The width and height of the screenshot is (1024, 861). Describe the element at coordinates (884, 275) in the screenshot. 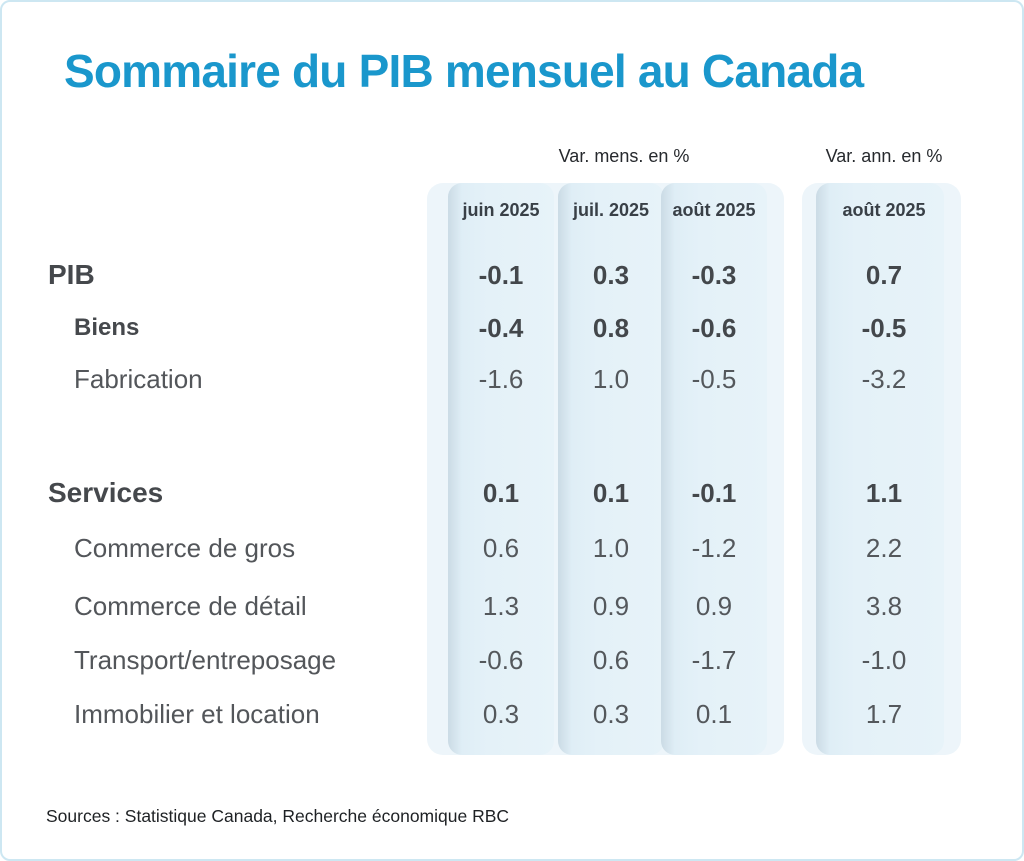

I see `cell-value: 0.7` at that location.